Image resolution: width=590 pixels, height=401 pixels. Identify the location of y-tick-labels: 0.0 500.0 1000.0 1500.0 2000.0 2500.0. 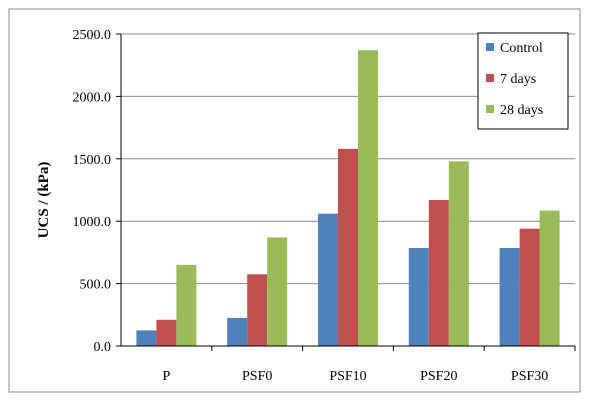
(92, 191).